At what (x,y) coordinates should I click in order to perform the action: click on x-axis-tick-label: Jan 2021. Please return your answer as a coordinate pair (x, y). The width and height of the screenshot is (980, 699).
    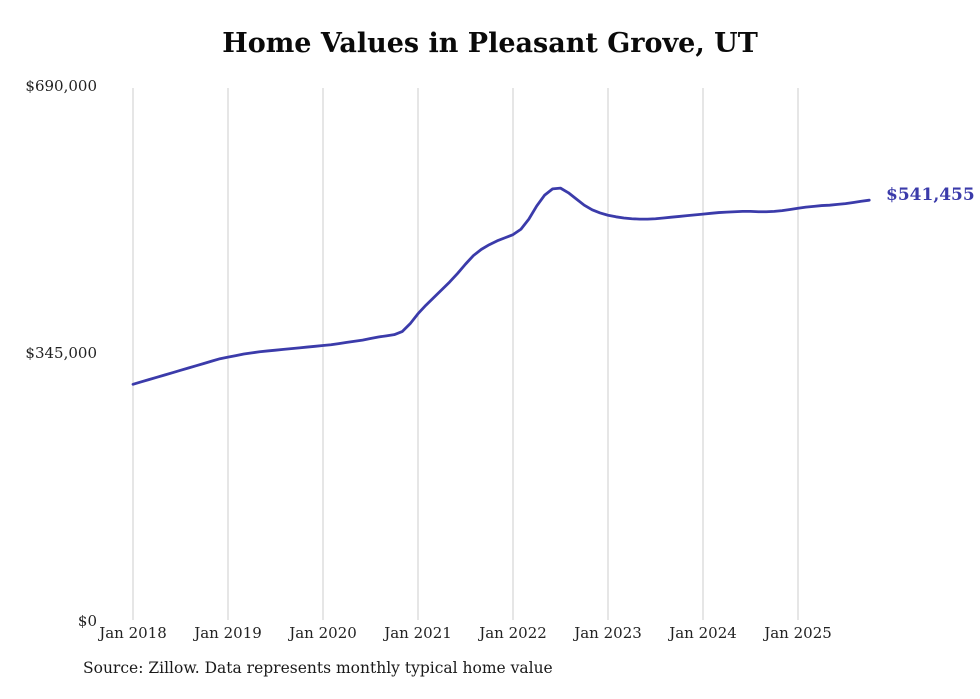
    Looking at the image, I should click on (418, 633).